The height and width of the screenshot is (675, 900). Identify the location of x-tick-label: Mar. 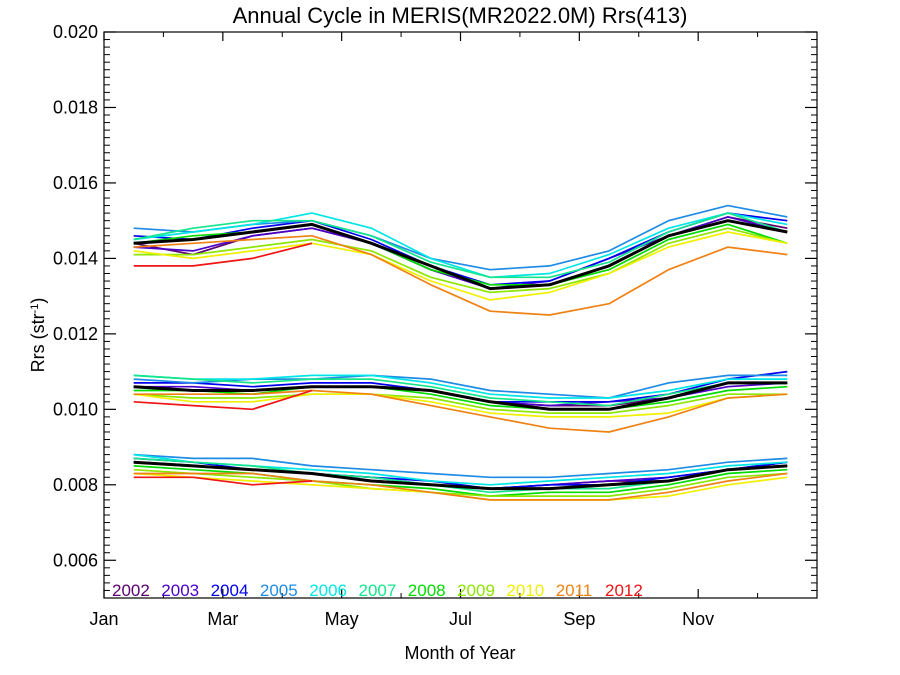
(222, 619).